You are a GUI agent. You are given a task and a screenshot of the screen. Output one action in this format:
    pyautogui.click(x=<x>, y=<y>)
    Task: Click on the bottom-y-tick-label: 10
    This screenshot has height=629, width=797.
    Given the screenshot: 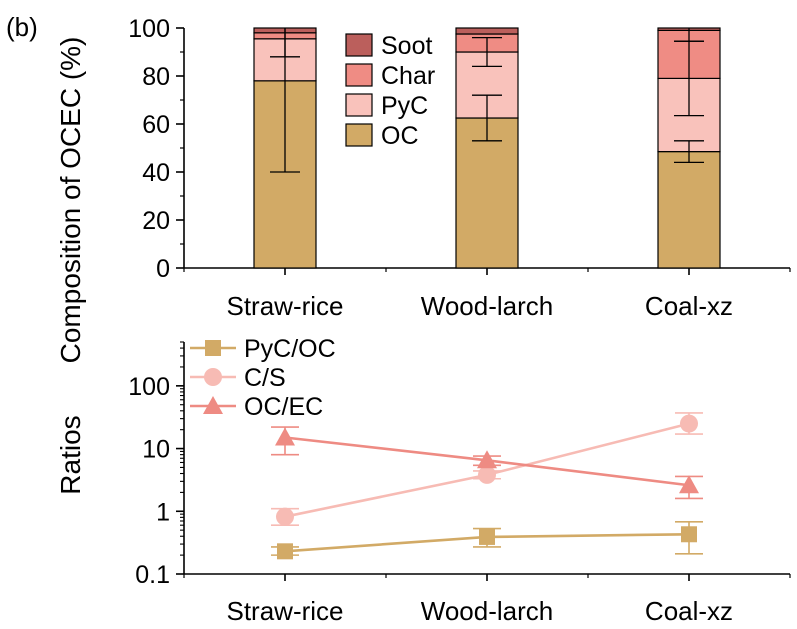 What is the action you would take?
    pyautogui.click(x=156, y=450)
    